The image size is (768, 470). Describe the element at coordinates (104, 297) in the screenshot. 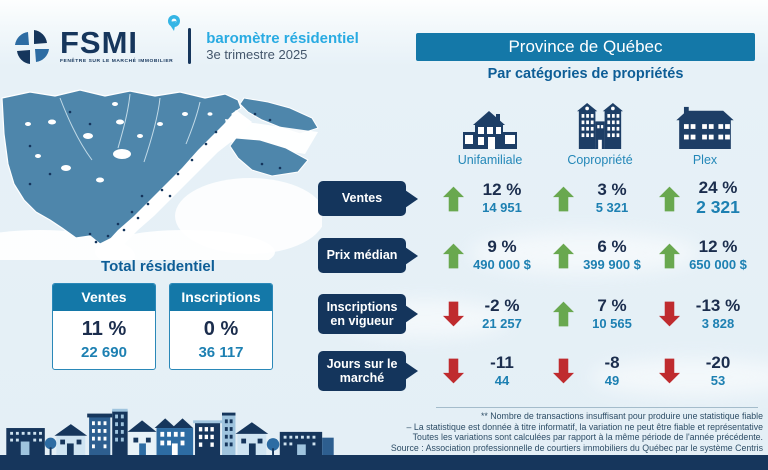

I see `card-header: Ventes` at that location.